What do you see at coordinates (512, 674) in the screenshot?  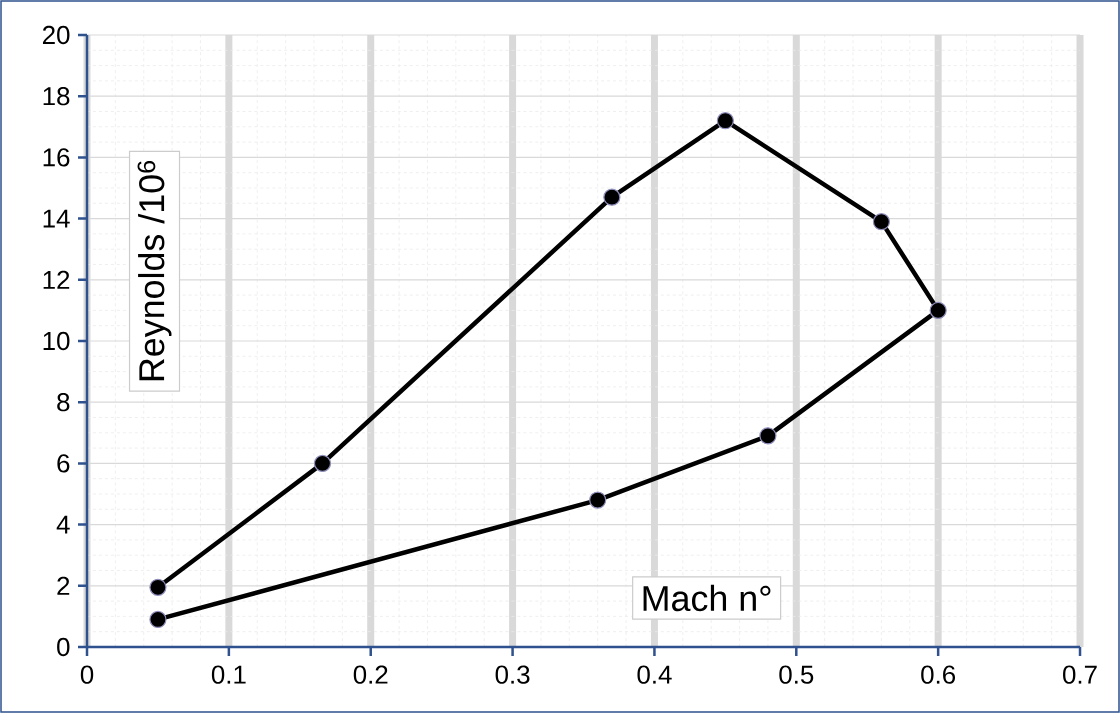 I see `x-tick-label: 0.3` at bounding box center [512, 674].